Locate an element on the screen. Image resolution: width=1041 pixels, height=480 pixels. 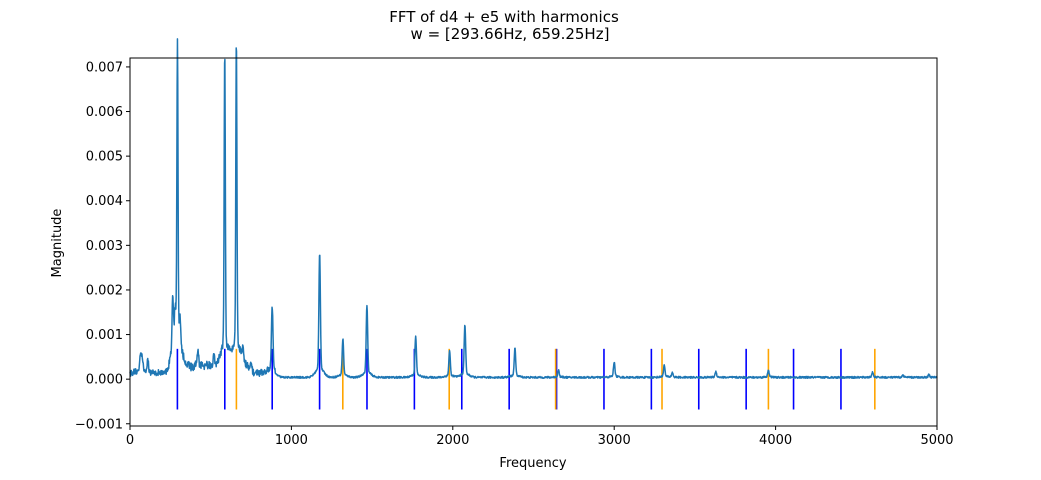
y-tick-label: 0.006 is located at coordinates (104, 112).